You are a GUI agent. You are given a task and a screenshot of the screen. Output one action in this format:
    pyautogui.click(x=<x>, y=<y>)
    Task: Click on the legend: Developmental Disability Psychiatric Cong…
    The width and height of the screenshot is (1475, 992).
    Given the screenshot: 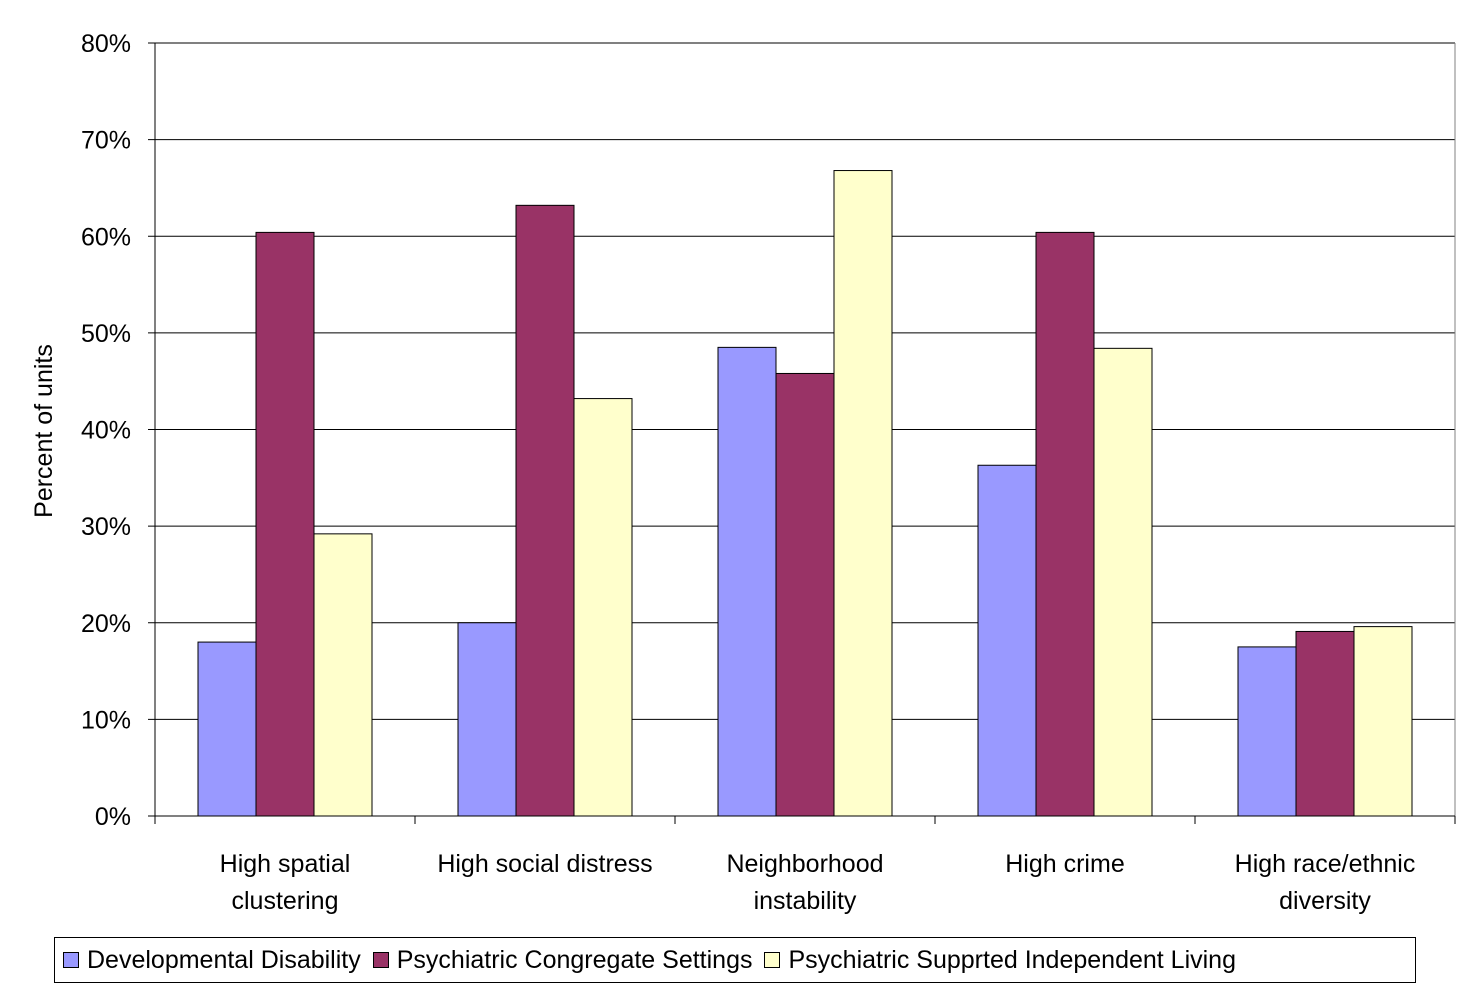 What is the action you would take?
    pyautogui.click(x=735, y=960)
    